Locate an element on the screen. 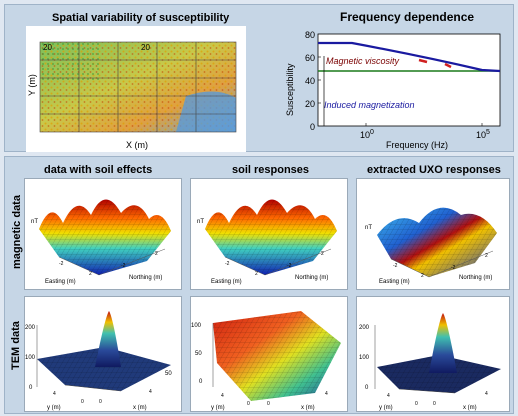 This screenshot has width=518, height=416. tem-surface-soil: 100 50 0 y (m) x (m) 4 0 0 4 is located at coordinates (266, 361).